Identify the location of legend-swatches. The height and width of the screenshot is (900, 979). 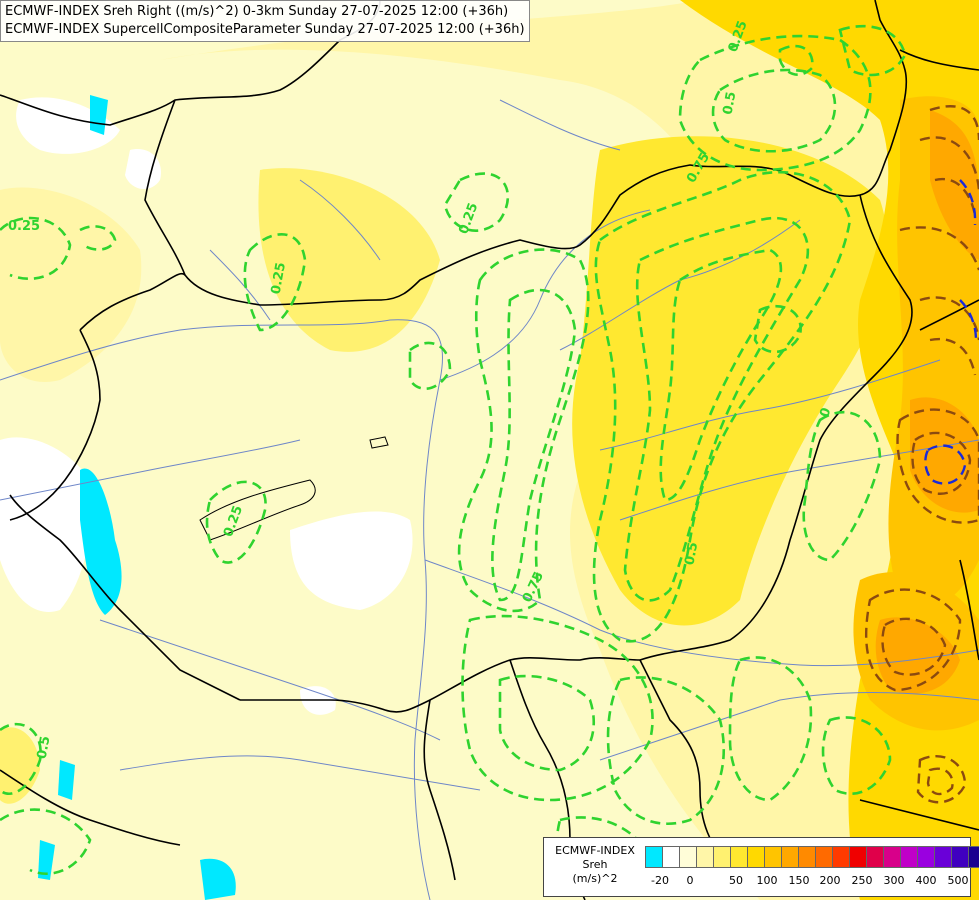
(812, 857).